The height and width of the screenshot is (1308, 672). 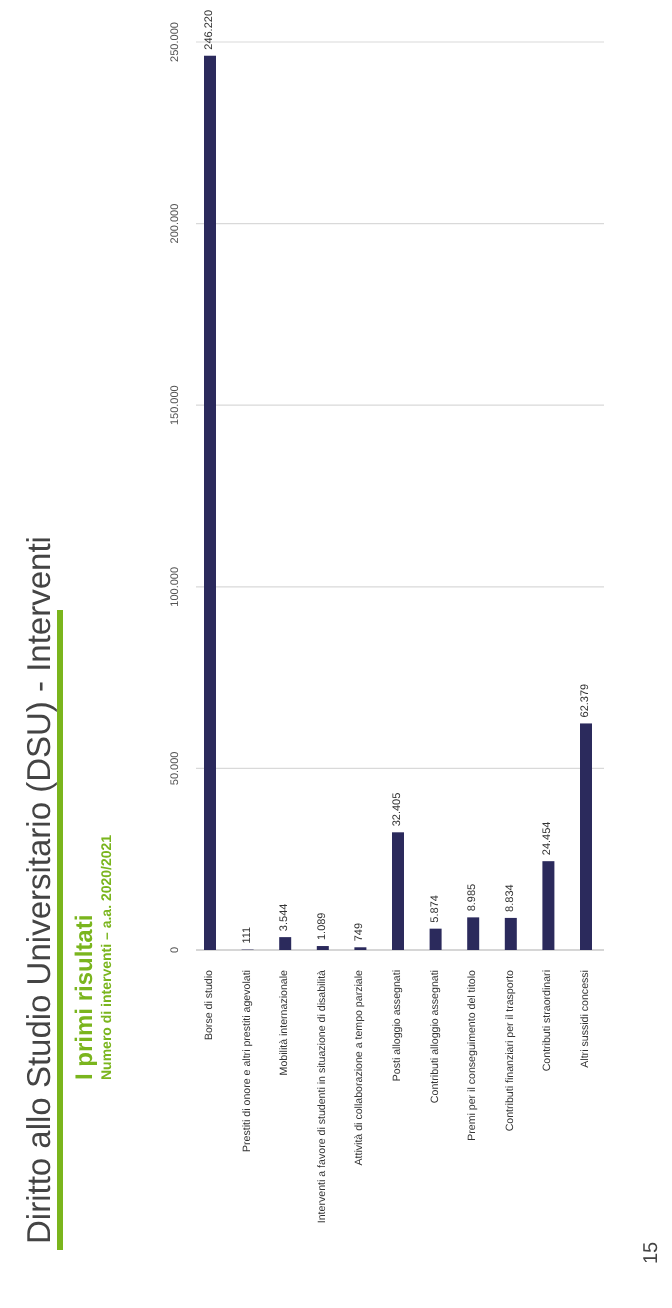 What do you see at coordinates (652, 1252) in the screenshot?
I see `text: 15` at bounding box center [652, 1252].